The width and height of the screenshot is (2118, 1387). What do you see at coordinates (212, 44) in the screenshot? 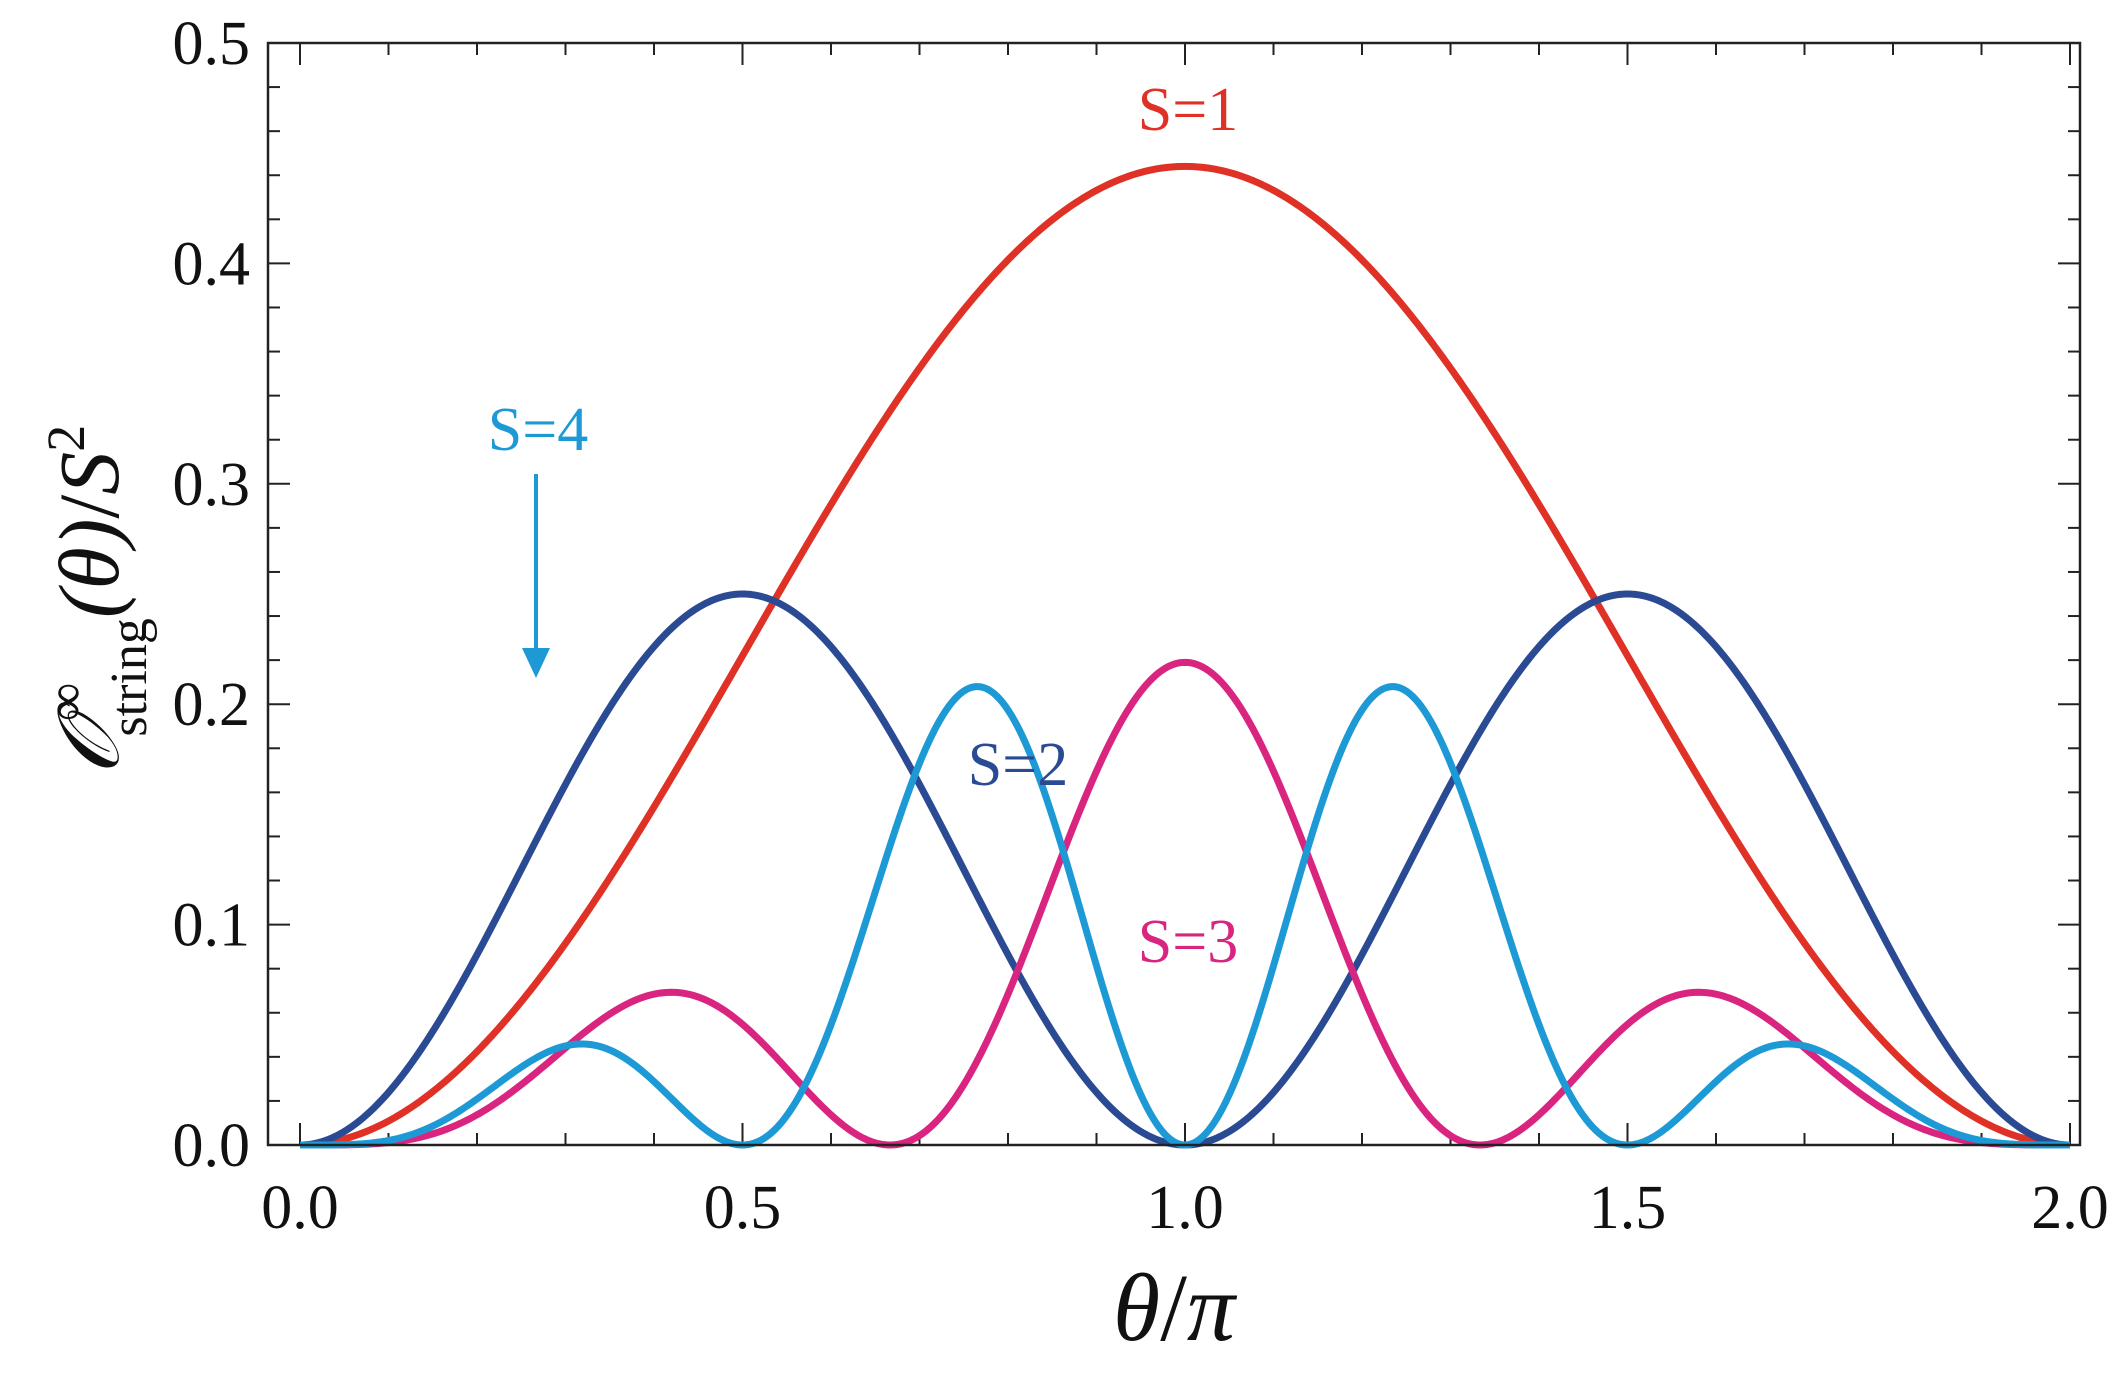
I see `y-tick-label: 0.5` at bounding box center [212, 44].